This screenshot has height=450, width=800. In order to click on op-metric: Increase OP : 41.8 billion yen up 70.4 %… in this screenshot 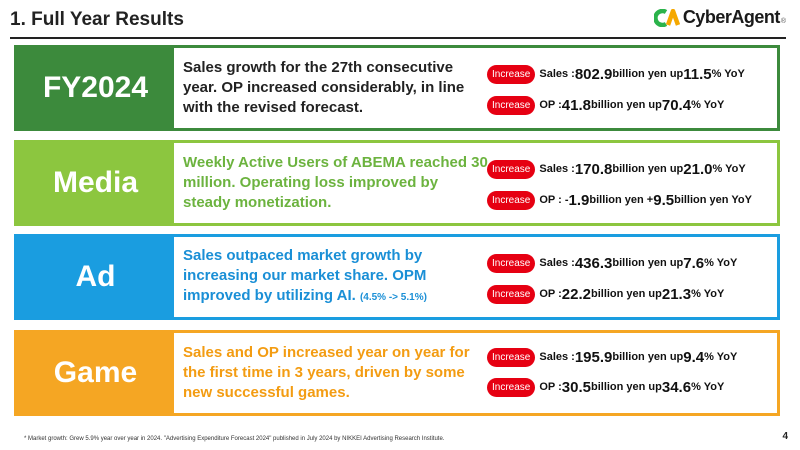, I will do `click(605, 105)`.